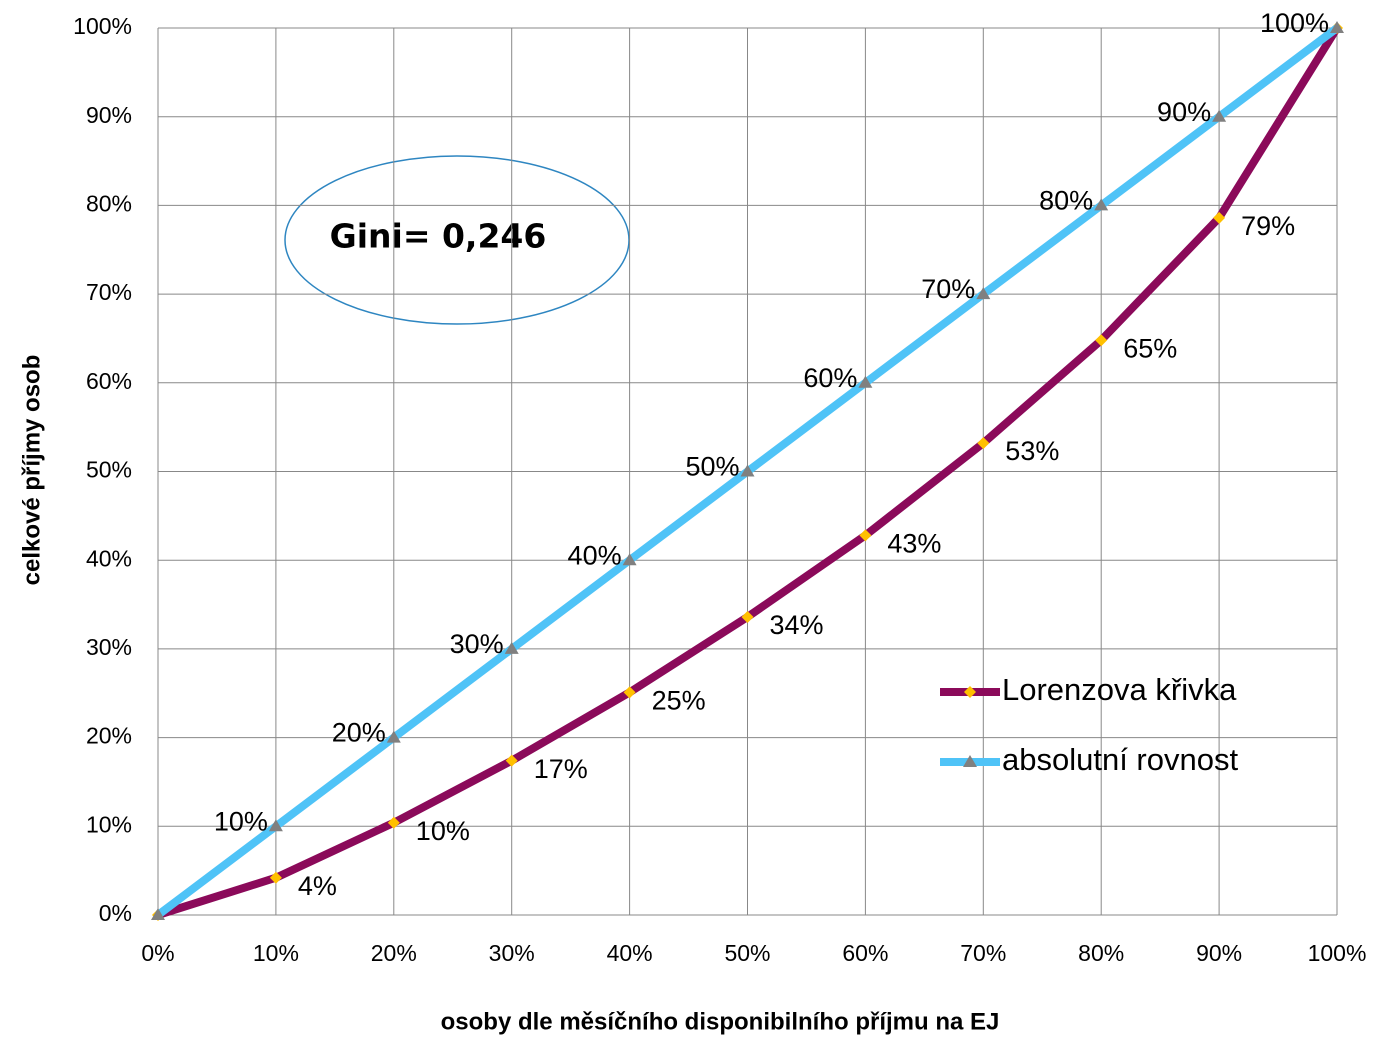  Describe the element at coordinates (830, 378) in the screenshot. I see `data-label: 60%` at that location.